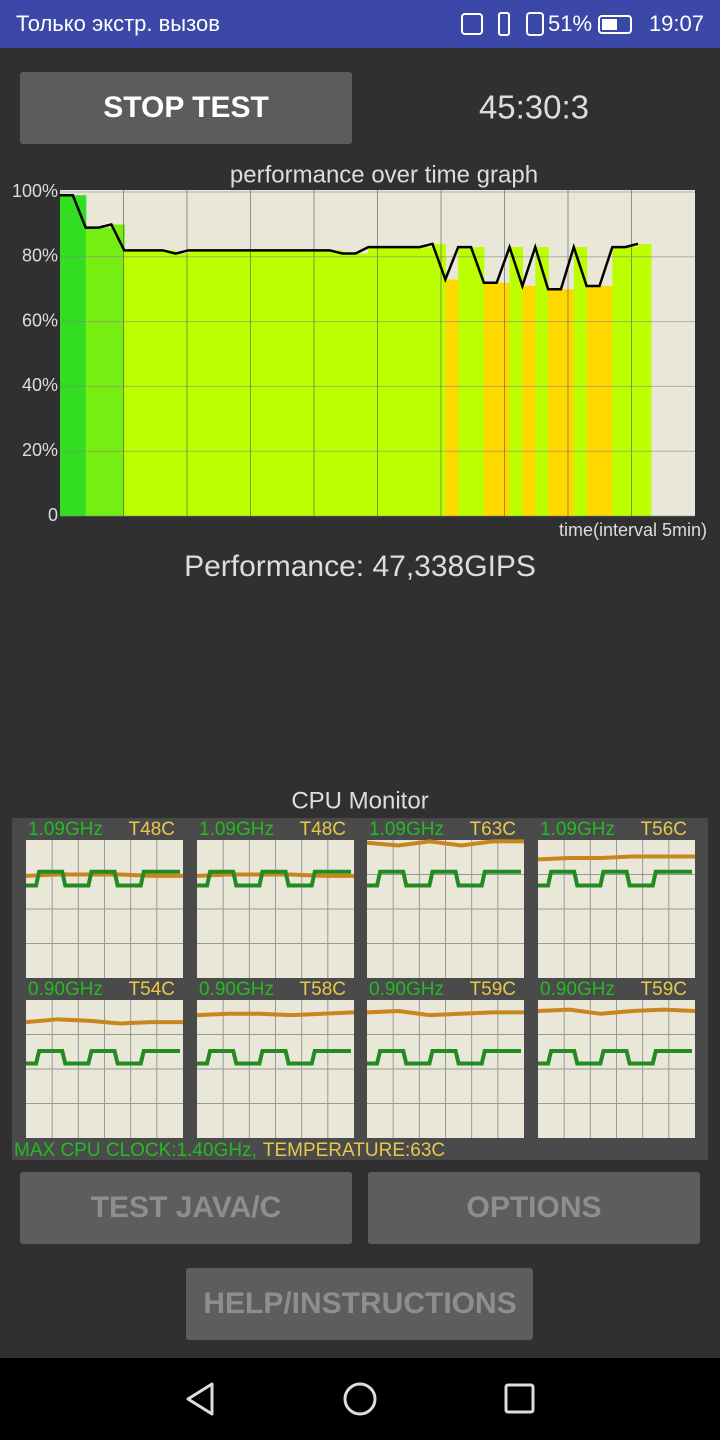  Describe the element at coordinates (493, 829) in the screenshot. I see `core-temp: T63C` at that location.